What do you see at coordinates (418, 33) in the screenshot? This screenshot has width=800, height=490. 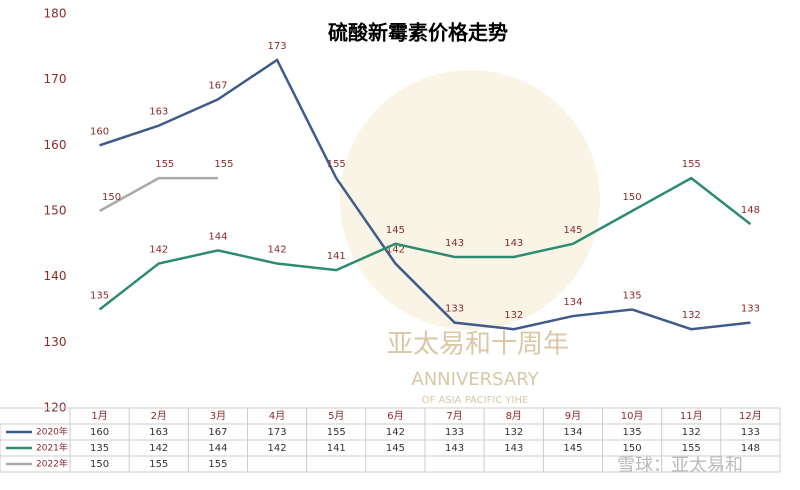 I see `chart-title: 硫酸新霉素价格走势` at bounding box center [418, 33].